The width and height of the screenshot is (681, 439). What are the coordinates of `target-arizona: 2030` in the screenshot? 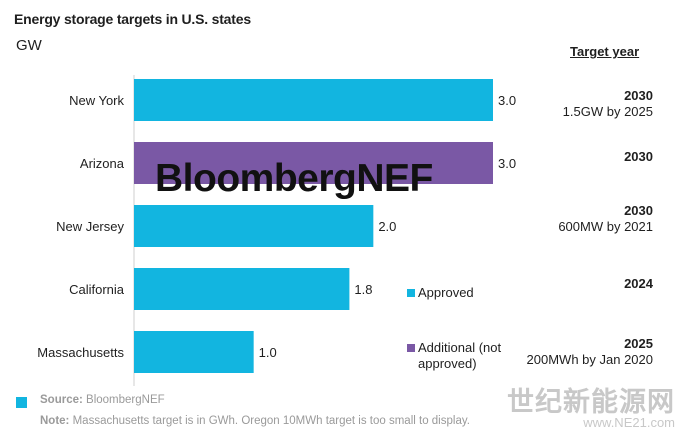 It's located at (638, 157).